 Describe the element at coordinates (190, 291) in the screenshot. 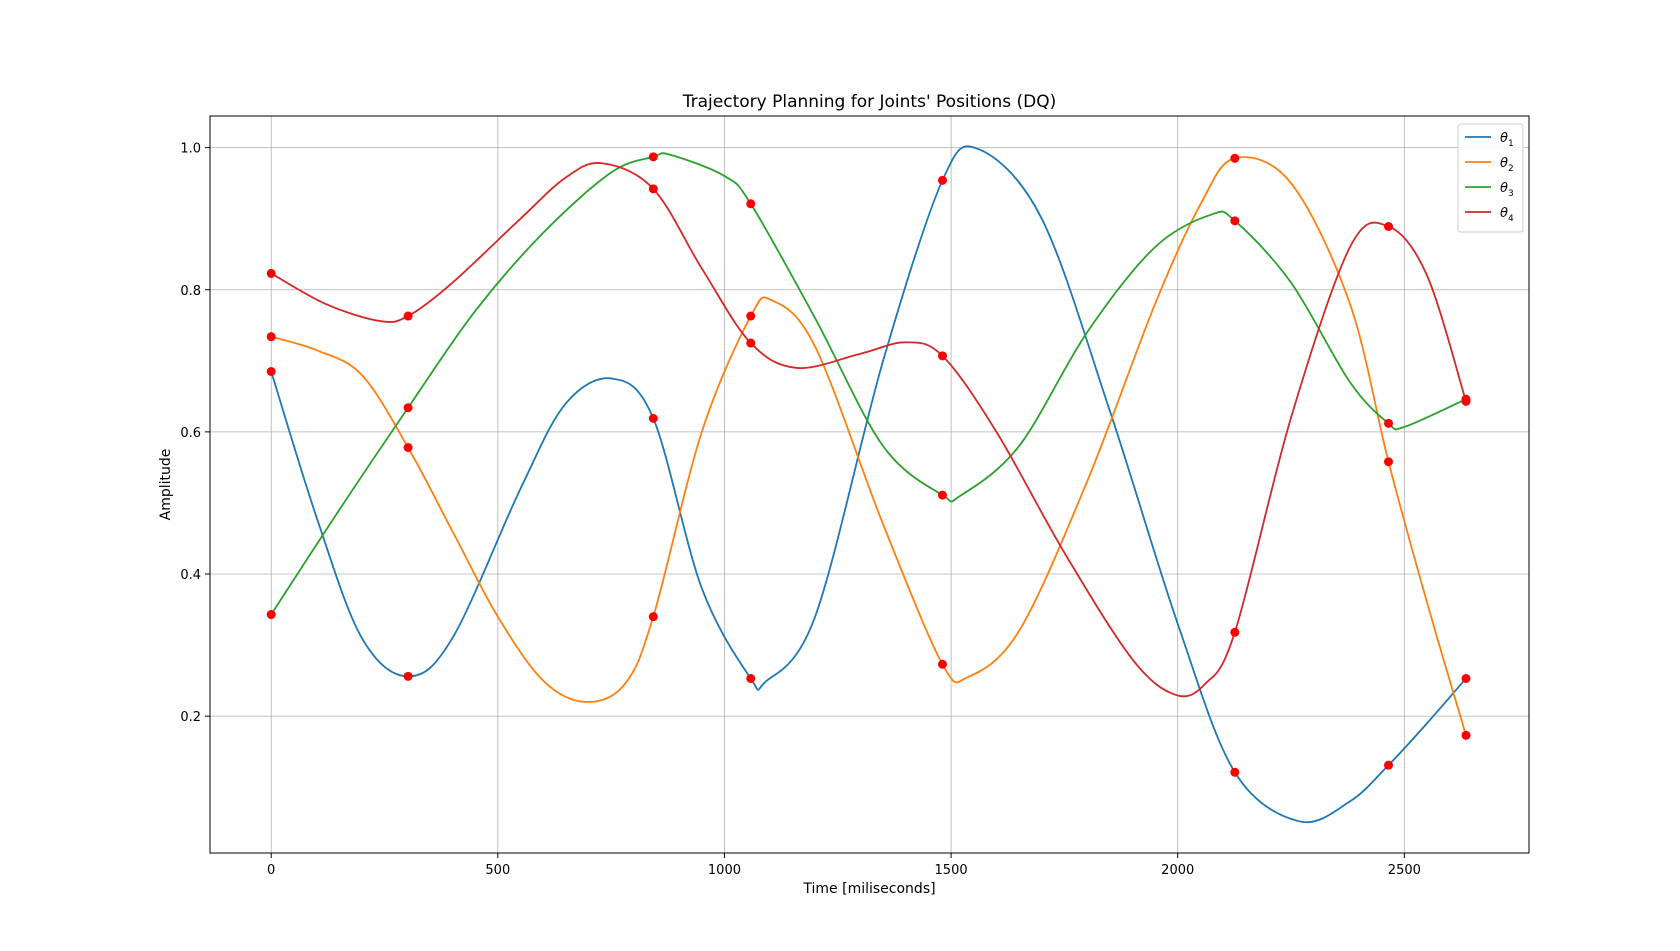

I see `y-tick-label: 0.8` at that location.